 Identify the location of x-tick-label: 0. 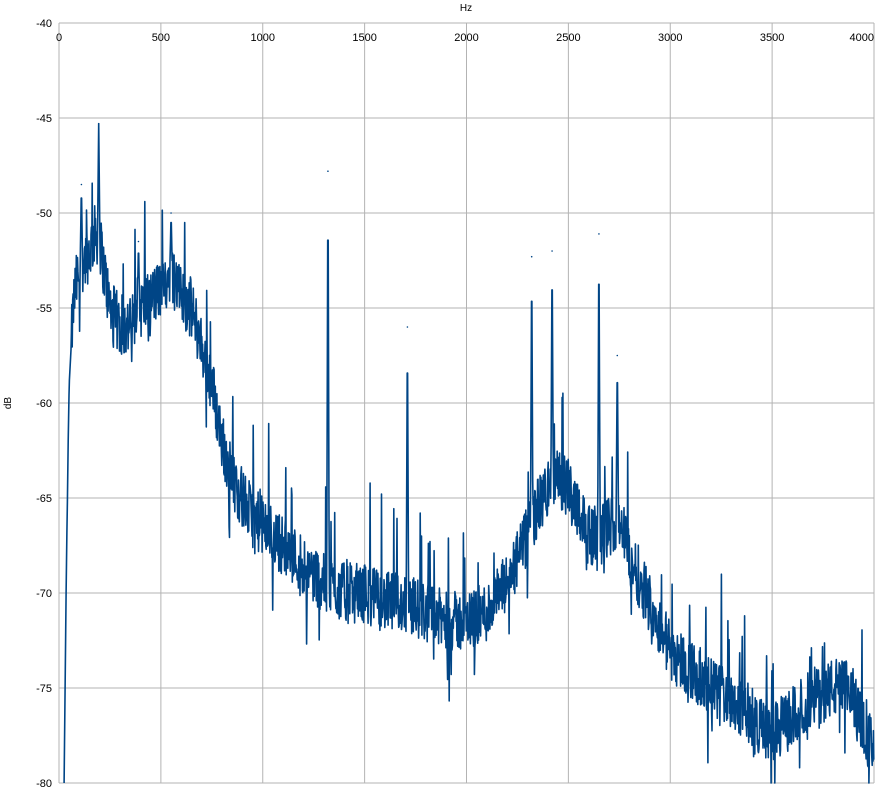
(59, 38).